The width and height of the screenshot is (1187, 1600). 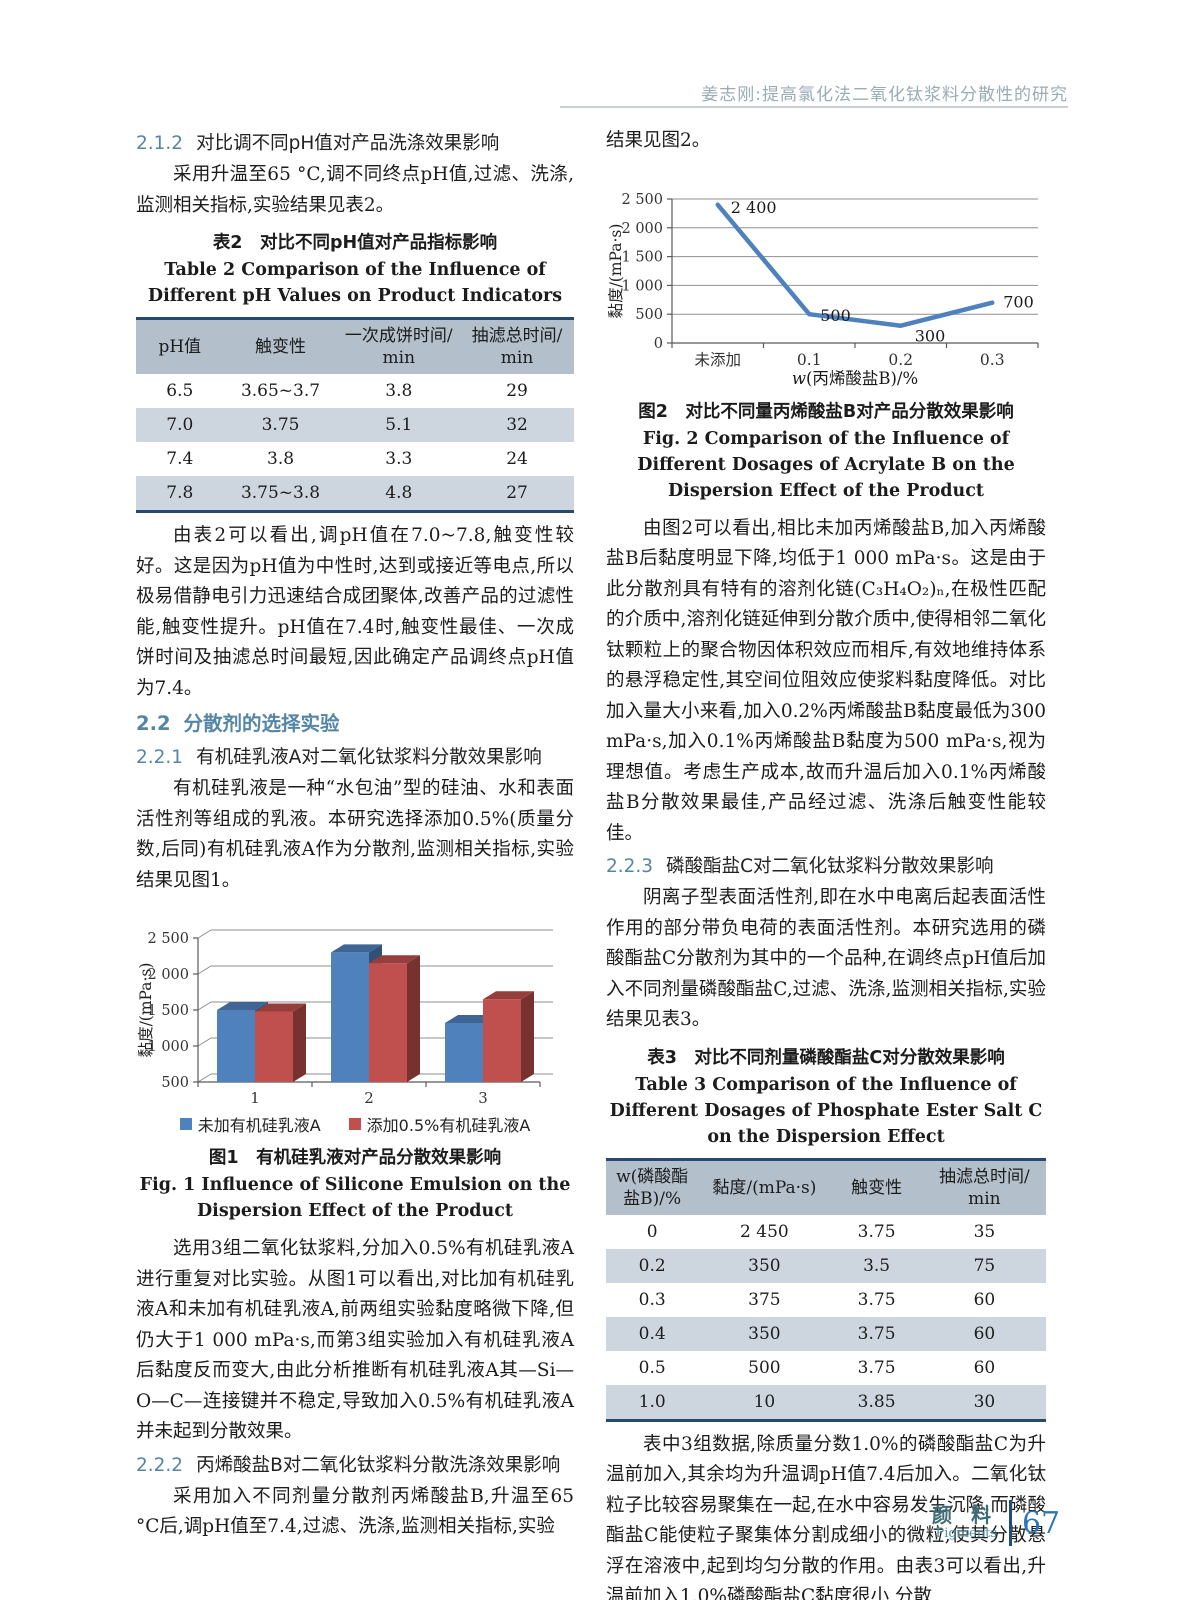 I want to click on column-header: 抽滤总时间/ min, so click(x=984, y=1187).